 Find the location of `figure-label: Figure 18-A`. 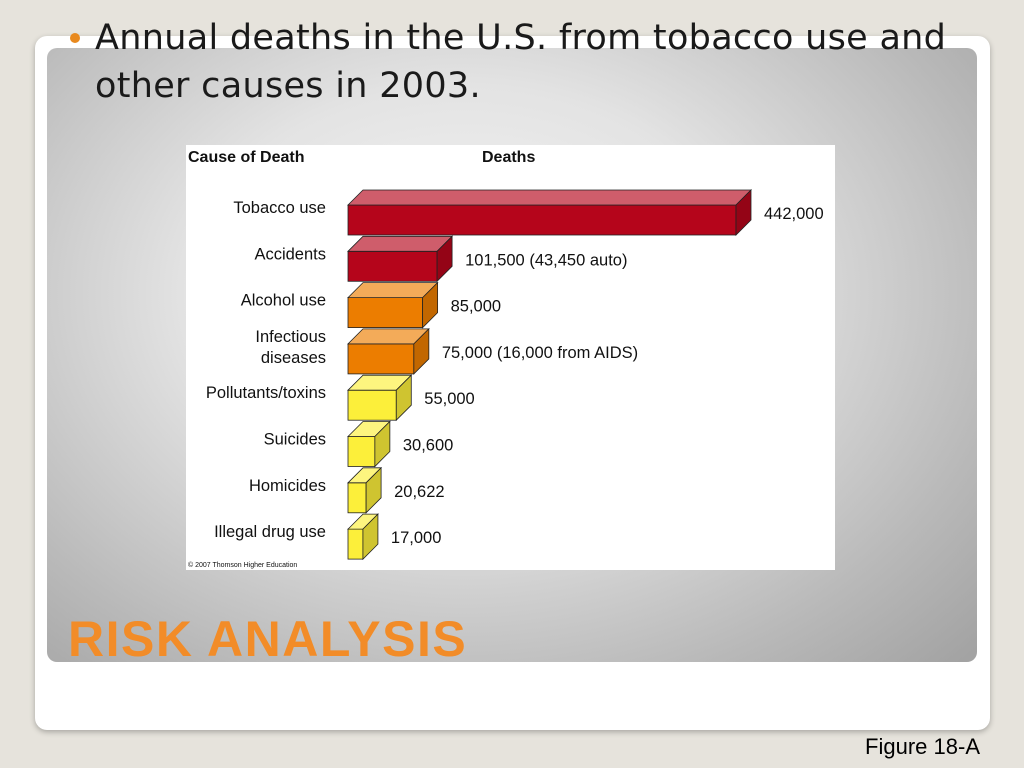

figure-label: Figure 18-A is located at coordinates (922, 746).